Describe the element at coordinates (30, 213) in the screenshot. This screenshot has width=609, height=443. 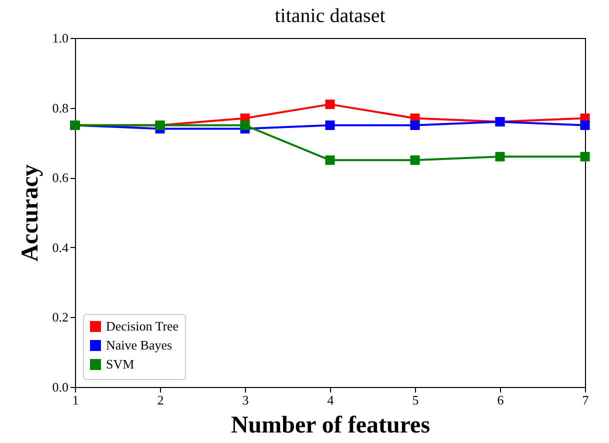
I see `y-axis-title: Accuracy` at that location.